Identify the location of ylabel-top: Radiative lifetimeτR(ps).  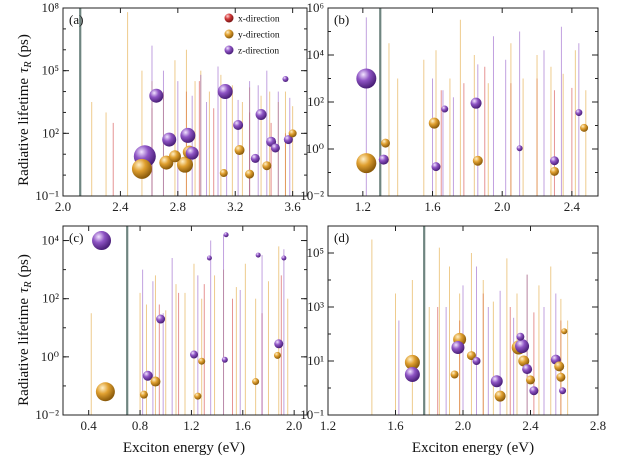
(25, 110).